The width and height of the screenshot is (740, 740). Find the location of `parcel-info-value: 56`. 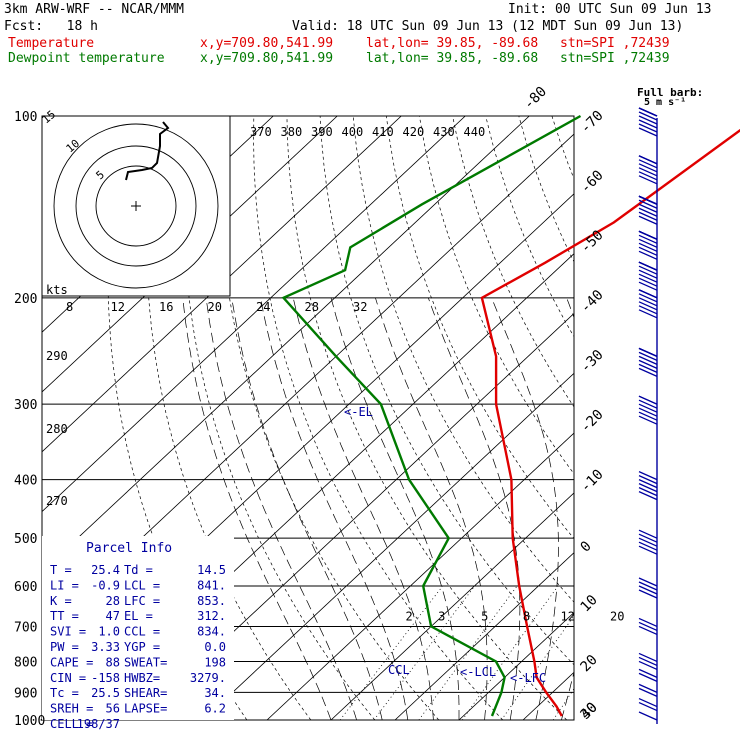

parcel-info-value: 56 is located at coordinates (113, 709).